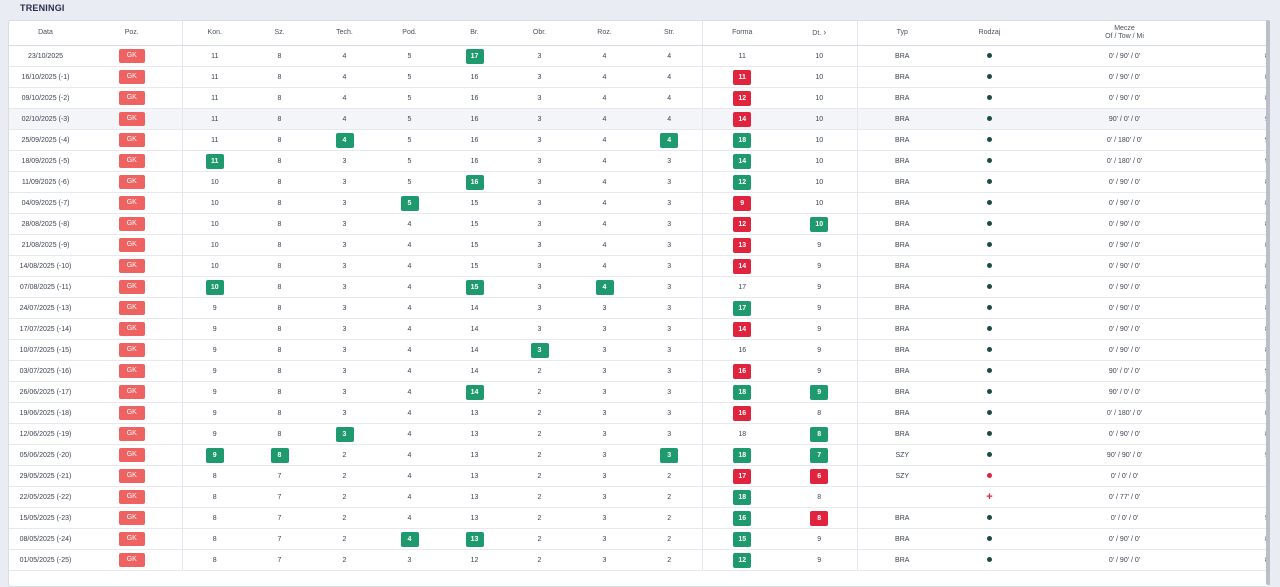 The image size is (1280, 587). Describe the element at coordinates (45, 560) in the screenshot. I see `date-value: 01/05/2025 (-25)` at that location.